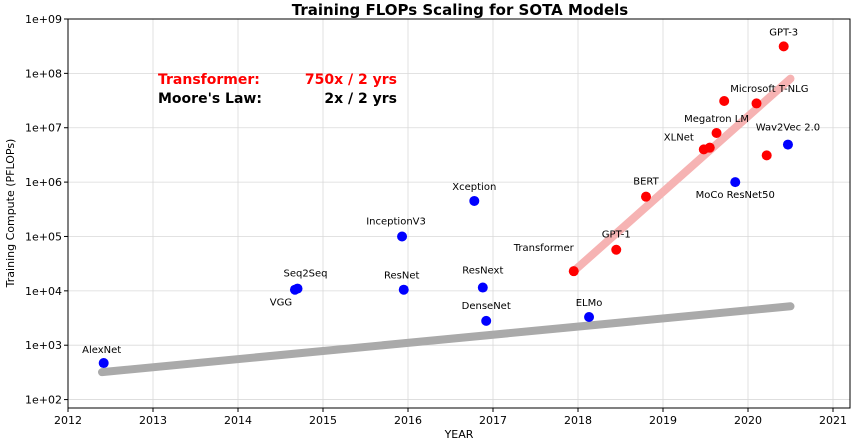  Describe the element at coordinates (68, 420) in the screenshot. I see `x-tick-label: 2012` at that location.